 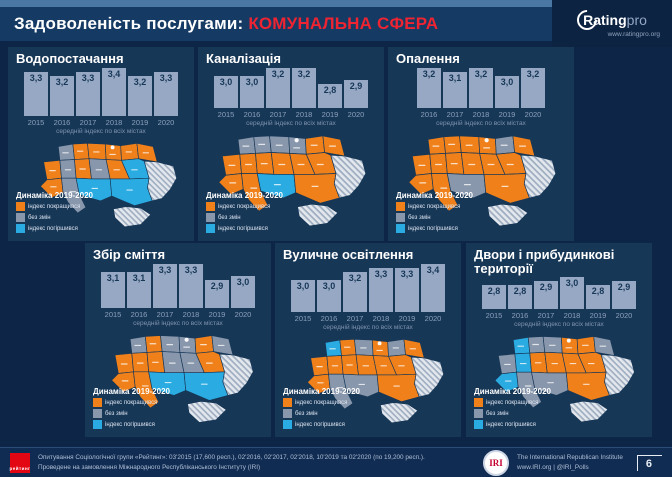 What do you see at coordinates (113, 277) in the screenshot?
I see `bar-value-label: 3,1` at bounding box center [113, 277].